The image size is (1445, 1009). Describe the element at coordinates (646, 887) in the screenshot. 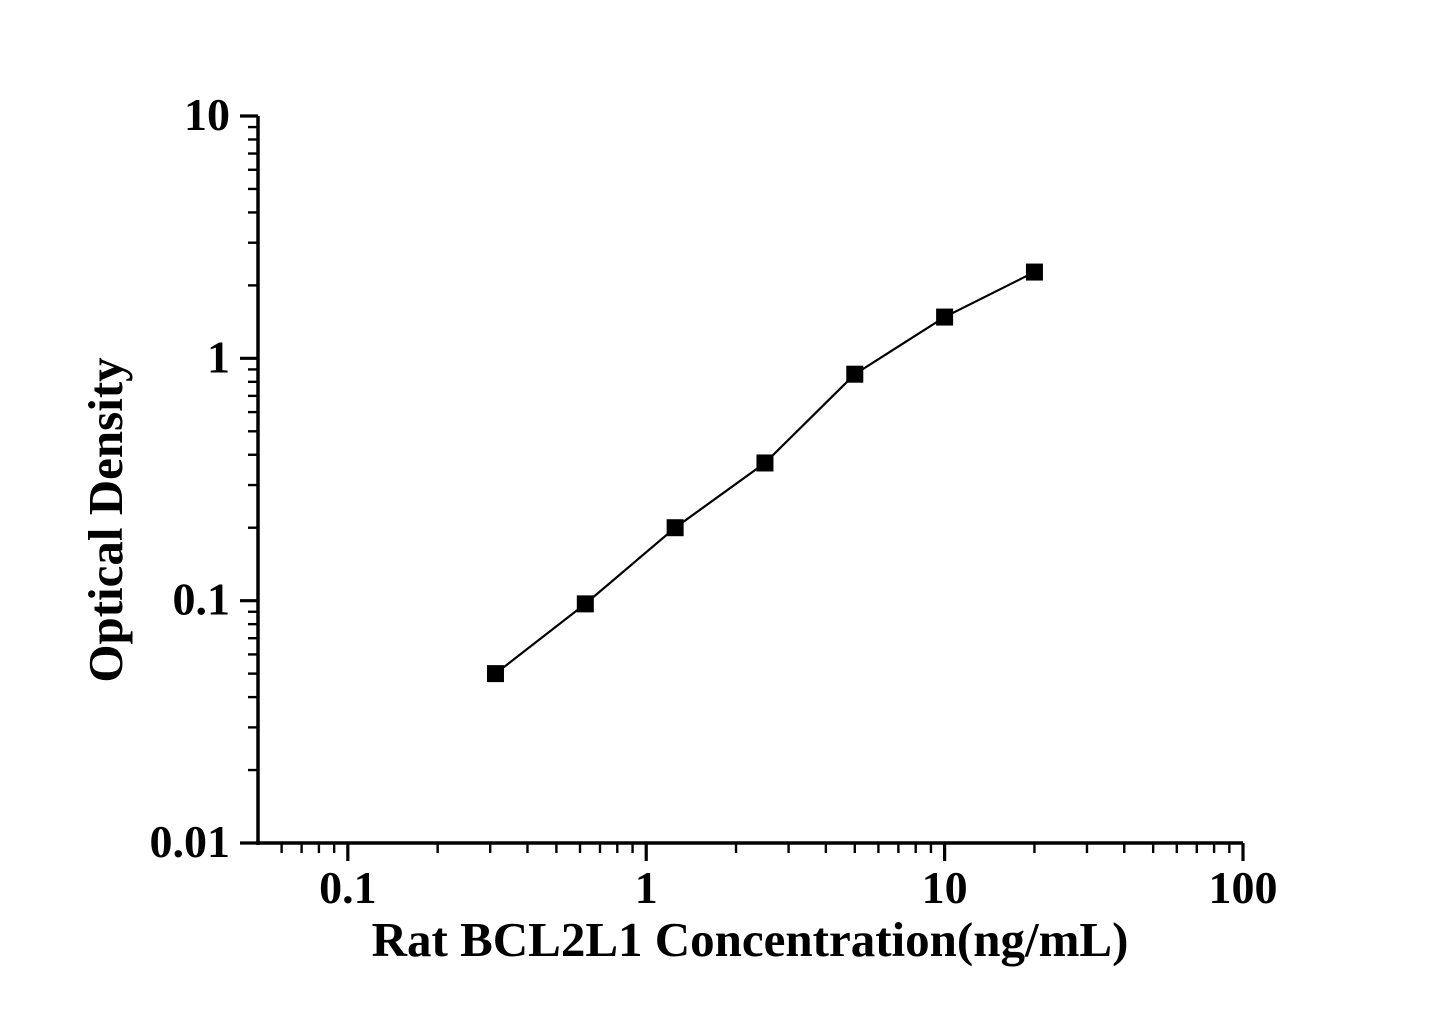

I see `x-tick-label: 1` at that location.